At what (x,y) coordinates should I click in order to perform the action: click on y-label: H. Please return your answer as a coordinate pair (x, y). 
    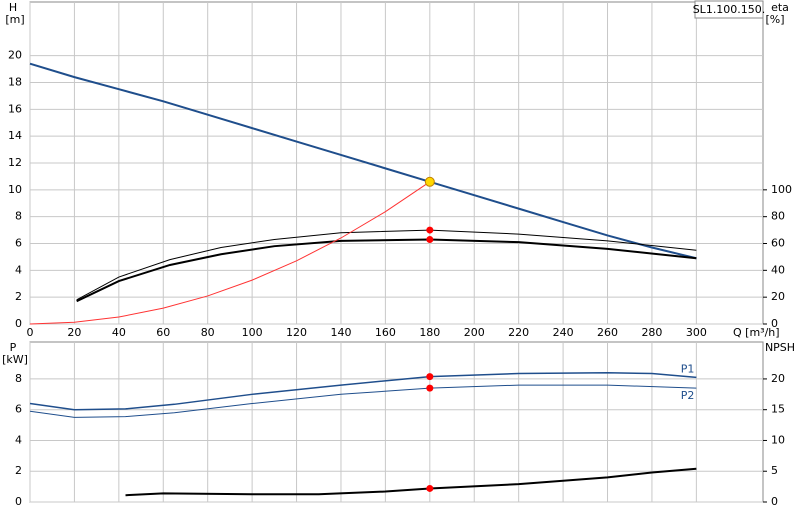
    Looking at the image, I should click on (13, 7).